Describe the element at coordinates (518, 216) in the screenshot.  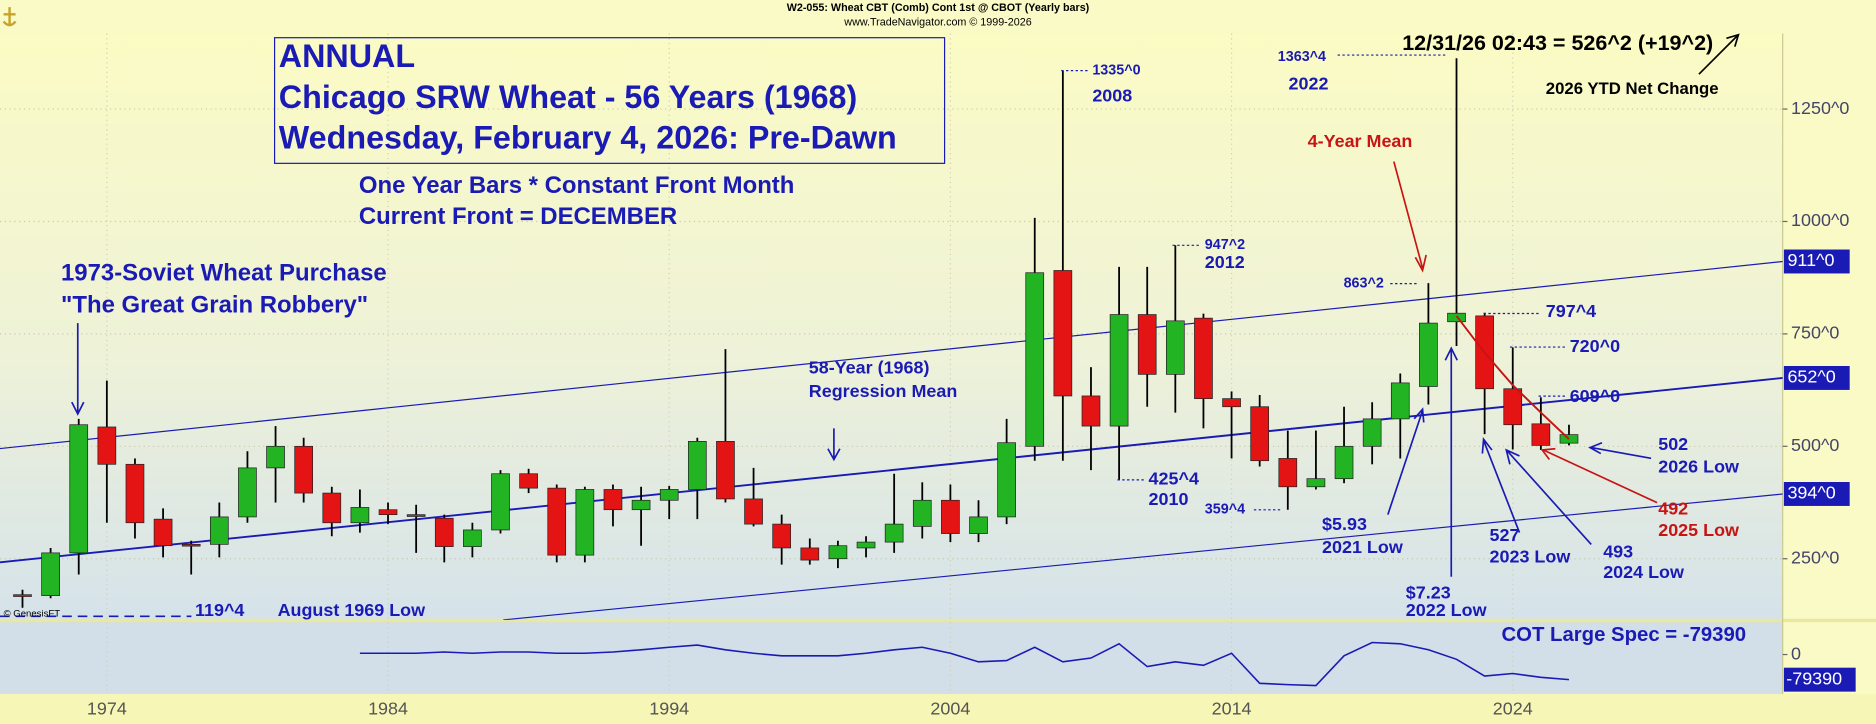
I see `annotation: Current Front = DECEMBER` at that location.